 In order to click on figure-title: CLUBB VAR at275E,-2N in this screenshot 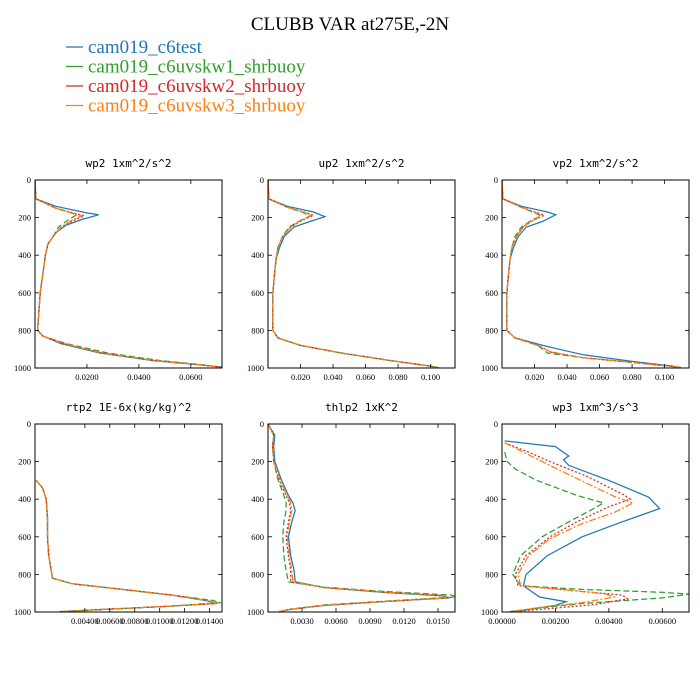, I will do `click(350, 24)`.